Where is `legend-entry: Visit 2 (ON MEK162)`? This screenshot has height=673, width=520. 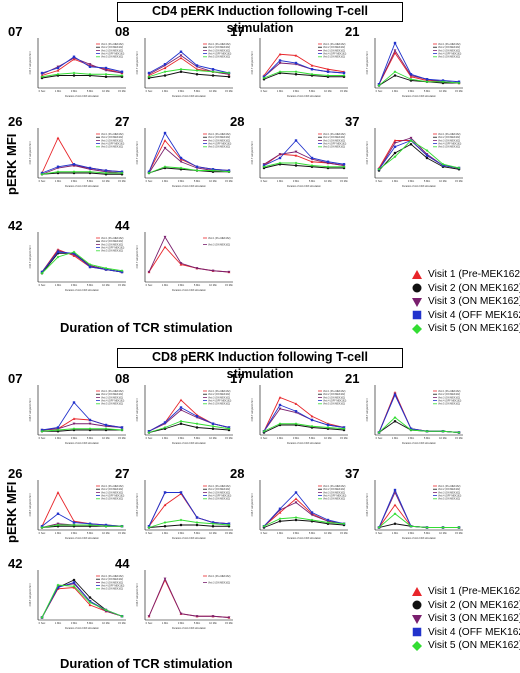
legend-entry: Visit 2 (ON MEK162) is located at coordinates (219, 137).